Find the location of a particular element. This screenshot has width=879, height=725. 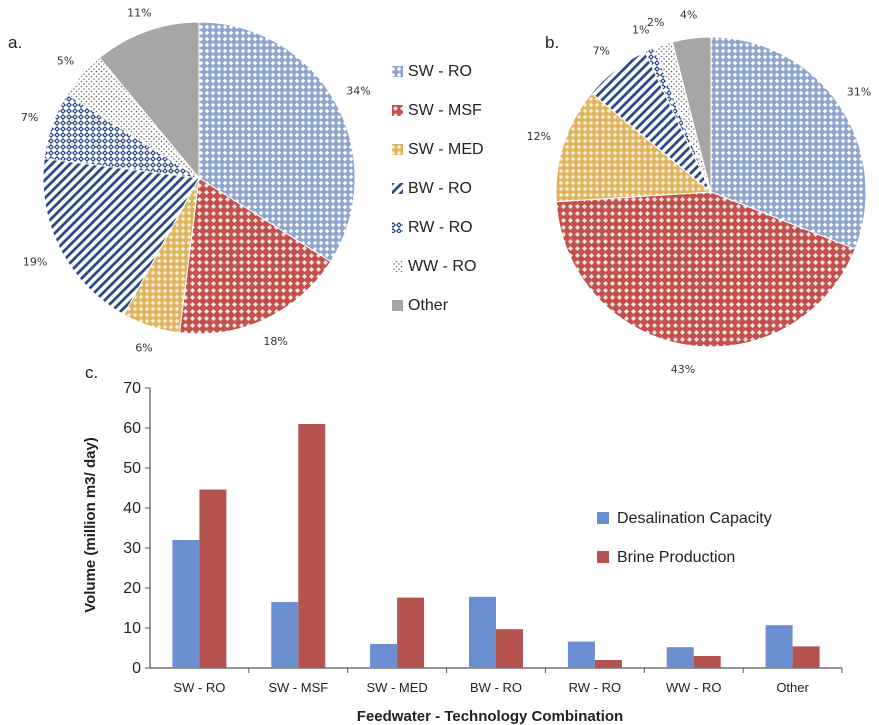

x-tick-label: SW - RO is located at coordinates (199, 687).